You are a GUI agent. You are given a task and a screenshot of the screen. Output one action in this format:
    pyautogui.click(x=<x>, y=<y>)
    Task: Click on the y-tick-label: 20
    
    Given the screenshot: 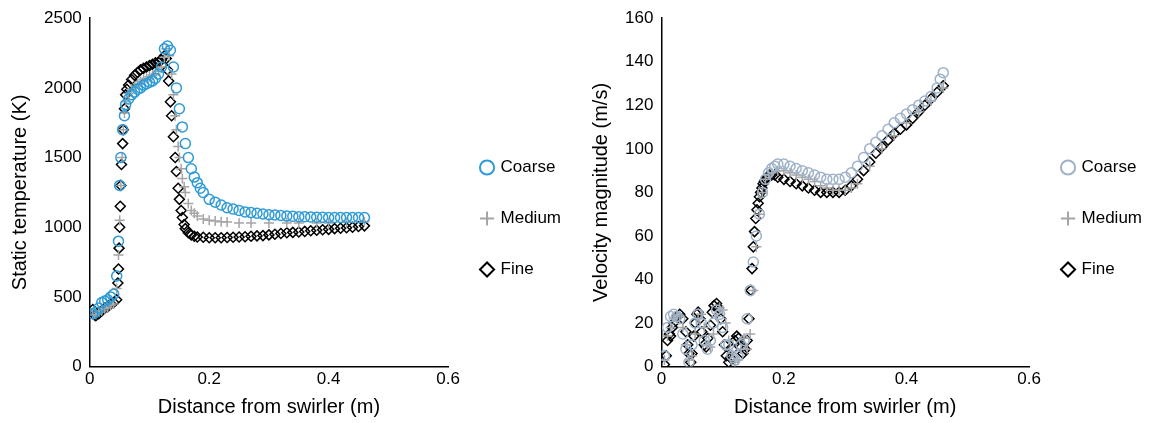 What is the action you would take?
    pyautogui.click(x=644, y=322)
    